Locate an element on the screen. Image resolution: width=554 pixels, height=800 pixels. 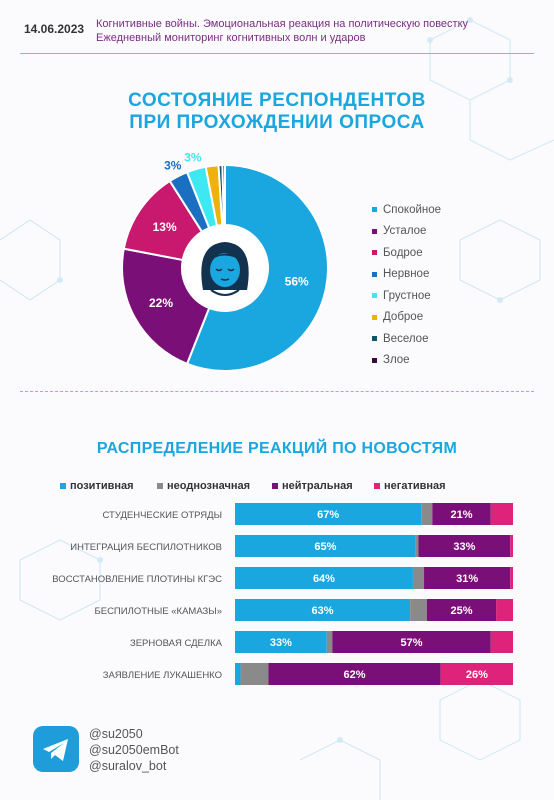
bar-category-label: ЗЕРНОВАЯ СДЕЛКА is located at coordinates (176, 643).